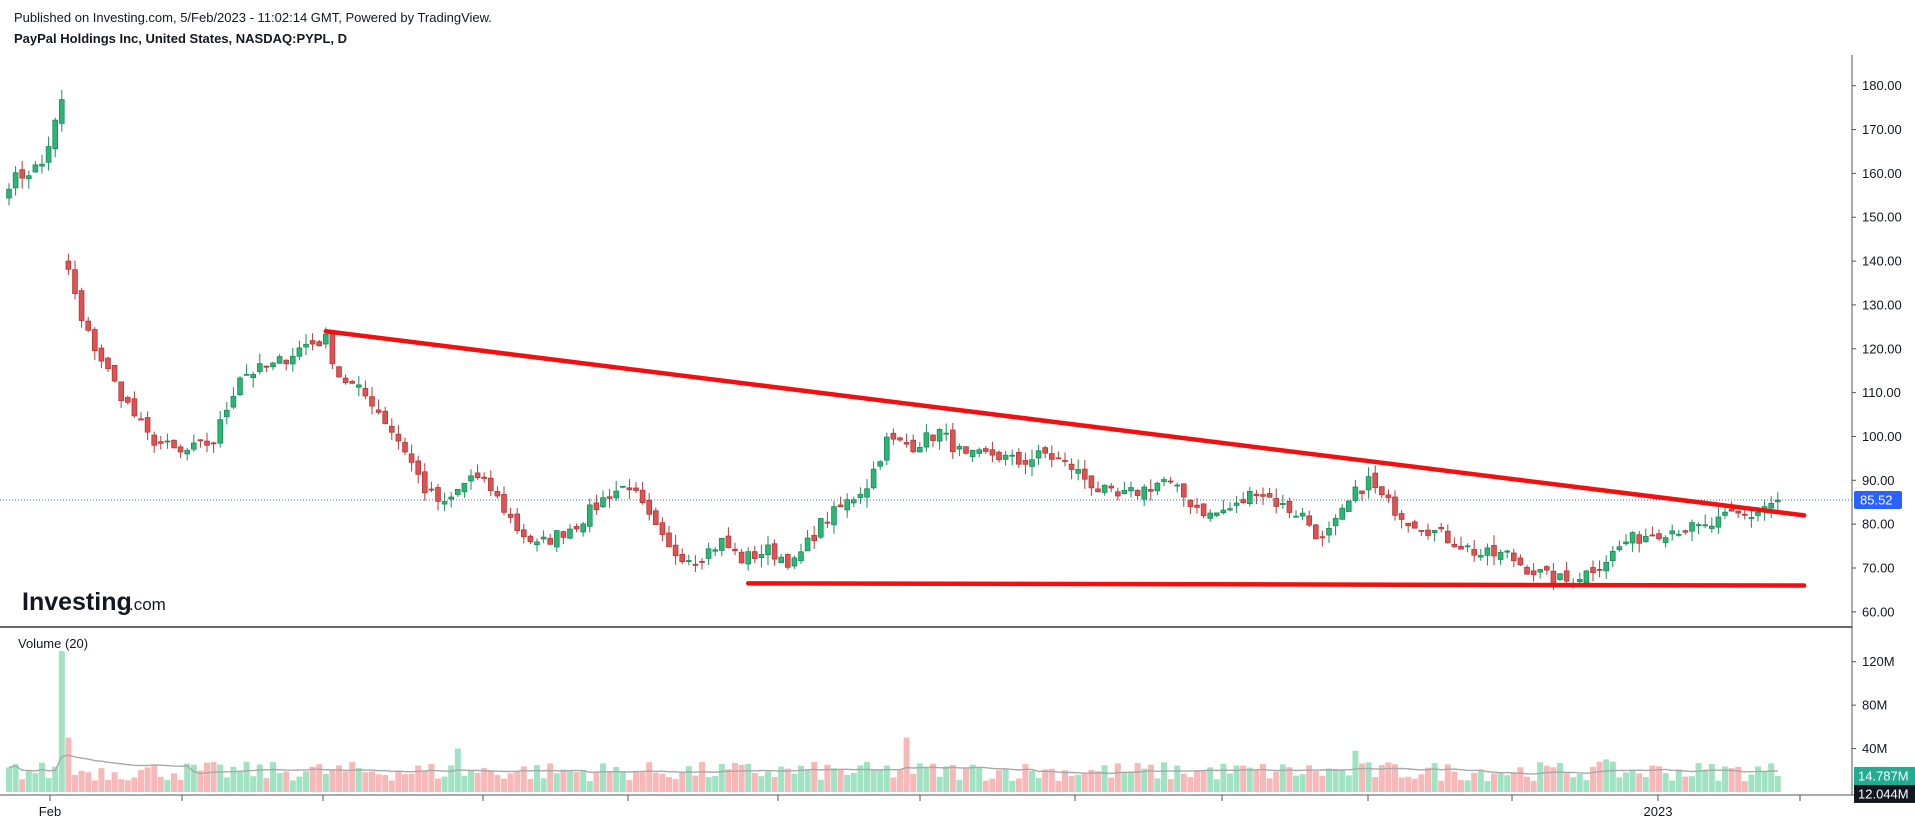  Describe the element at coordinates (1884, 793) in the screenshot. I see `volume-ma-tag` at that location.